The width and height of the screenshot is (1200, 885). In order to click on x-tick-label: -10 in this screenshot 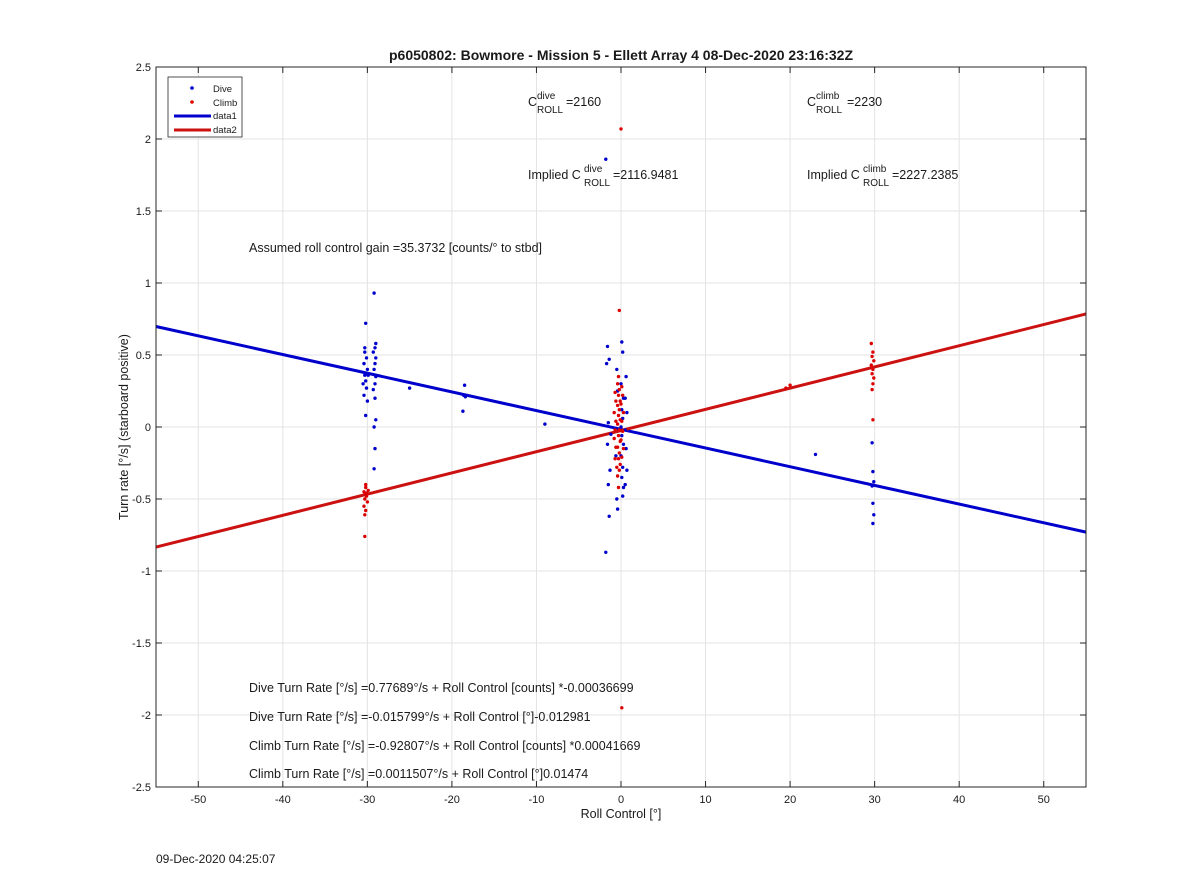, I will do `click(537, 800)`.